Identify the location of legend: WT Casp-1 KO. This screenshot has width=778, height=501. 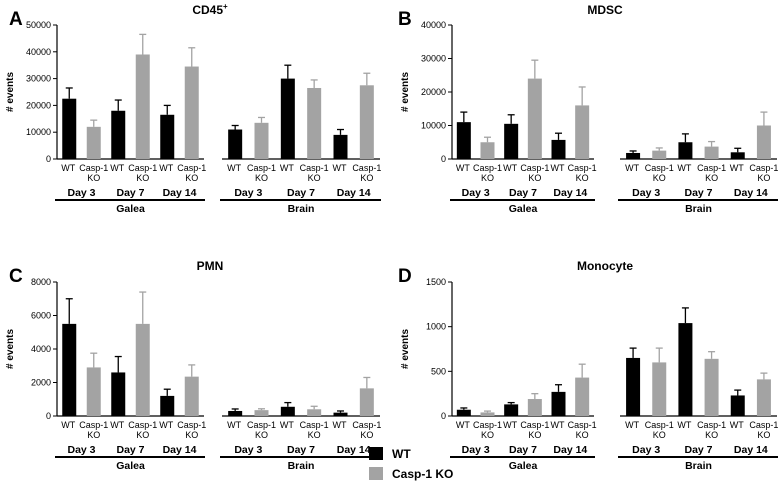
(411, 464).